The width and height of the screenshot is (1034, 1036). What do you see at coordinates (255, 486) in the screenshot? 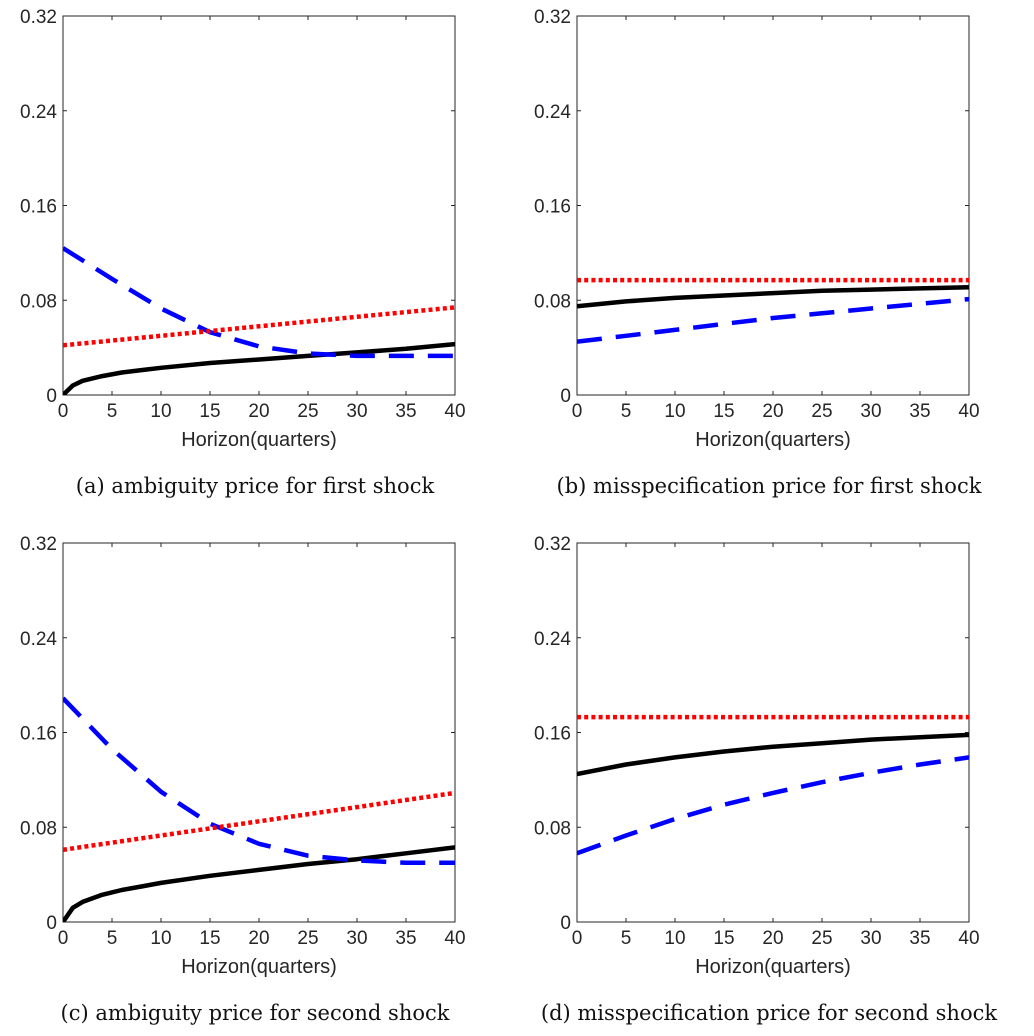
I see `panel-caption: (a) ambiguity price for first shock` at bounding box center [255, 486].